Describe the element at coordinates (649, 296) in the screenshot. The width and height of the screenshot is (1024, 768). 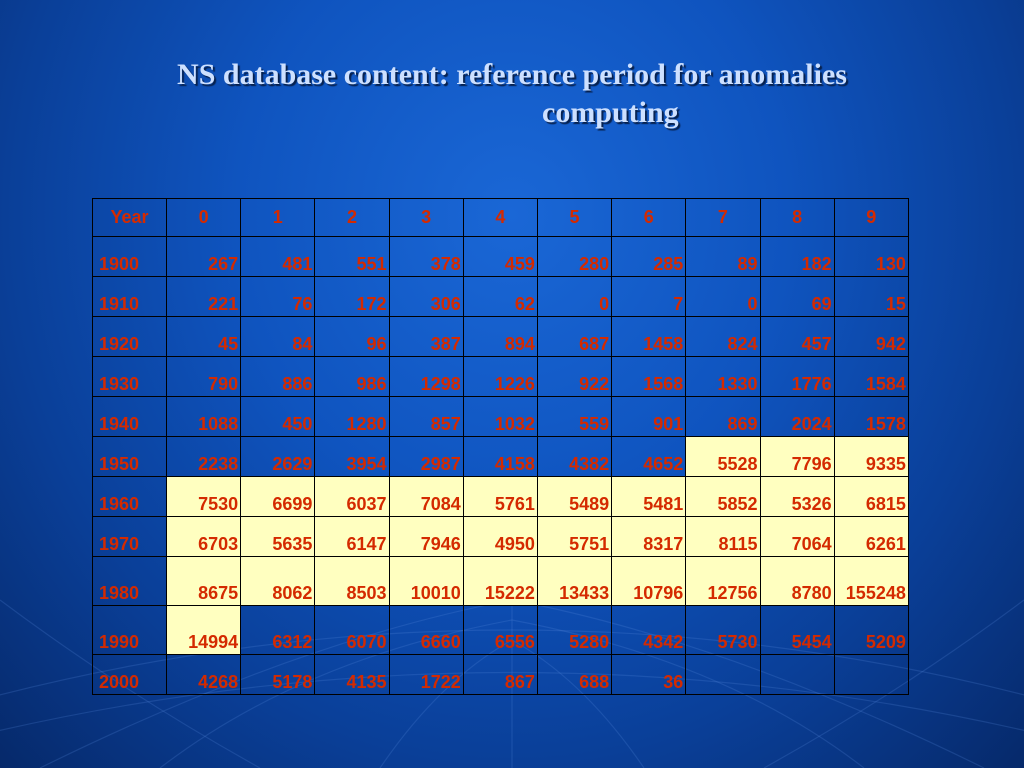
I see `table-cell: 7` at that location.